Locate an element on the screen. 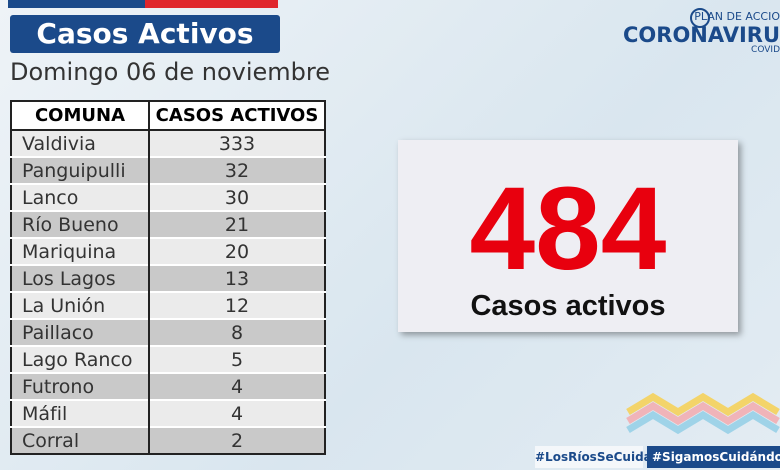  table-row: Lago Ranco 5 is located at coordinates (168, 359).